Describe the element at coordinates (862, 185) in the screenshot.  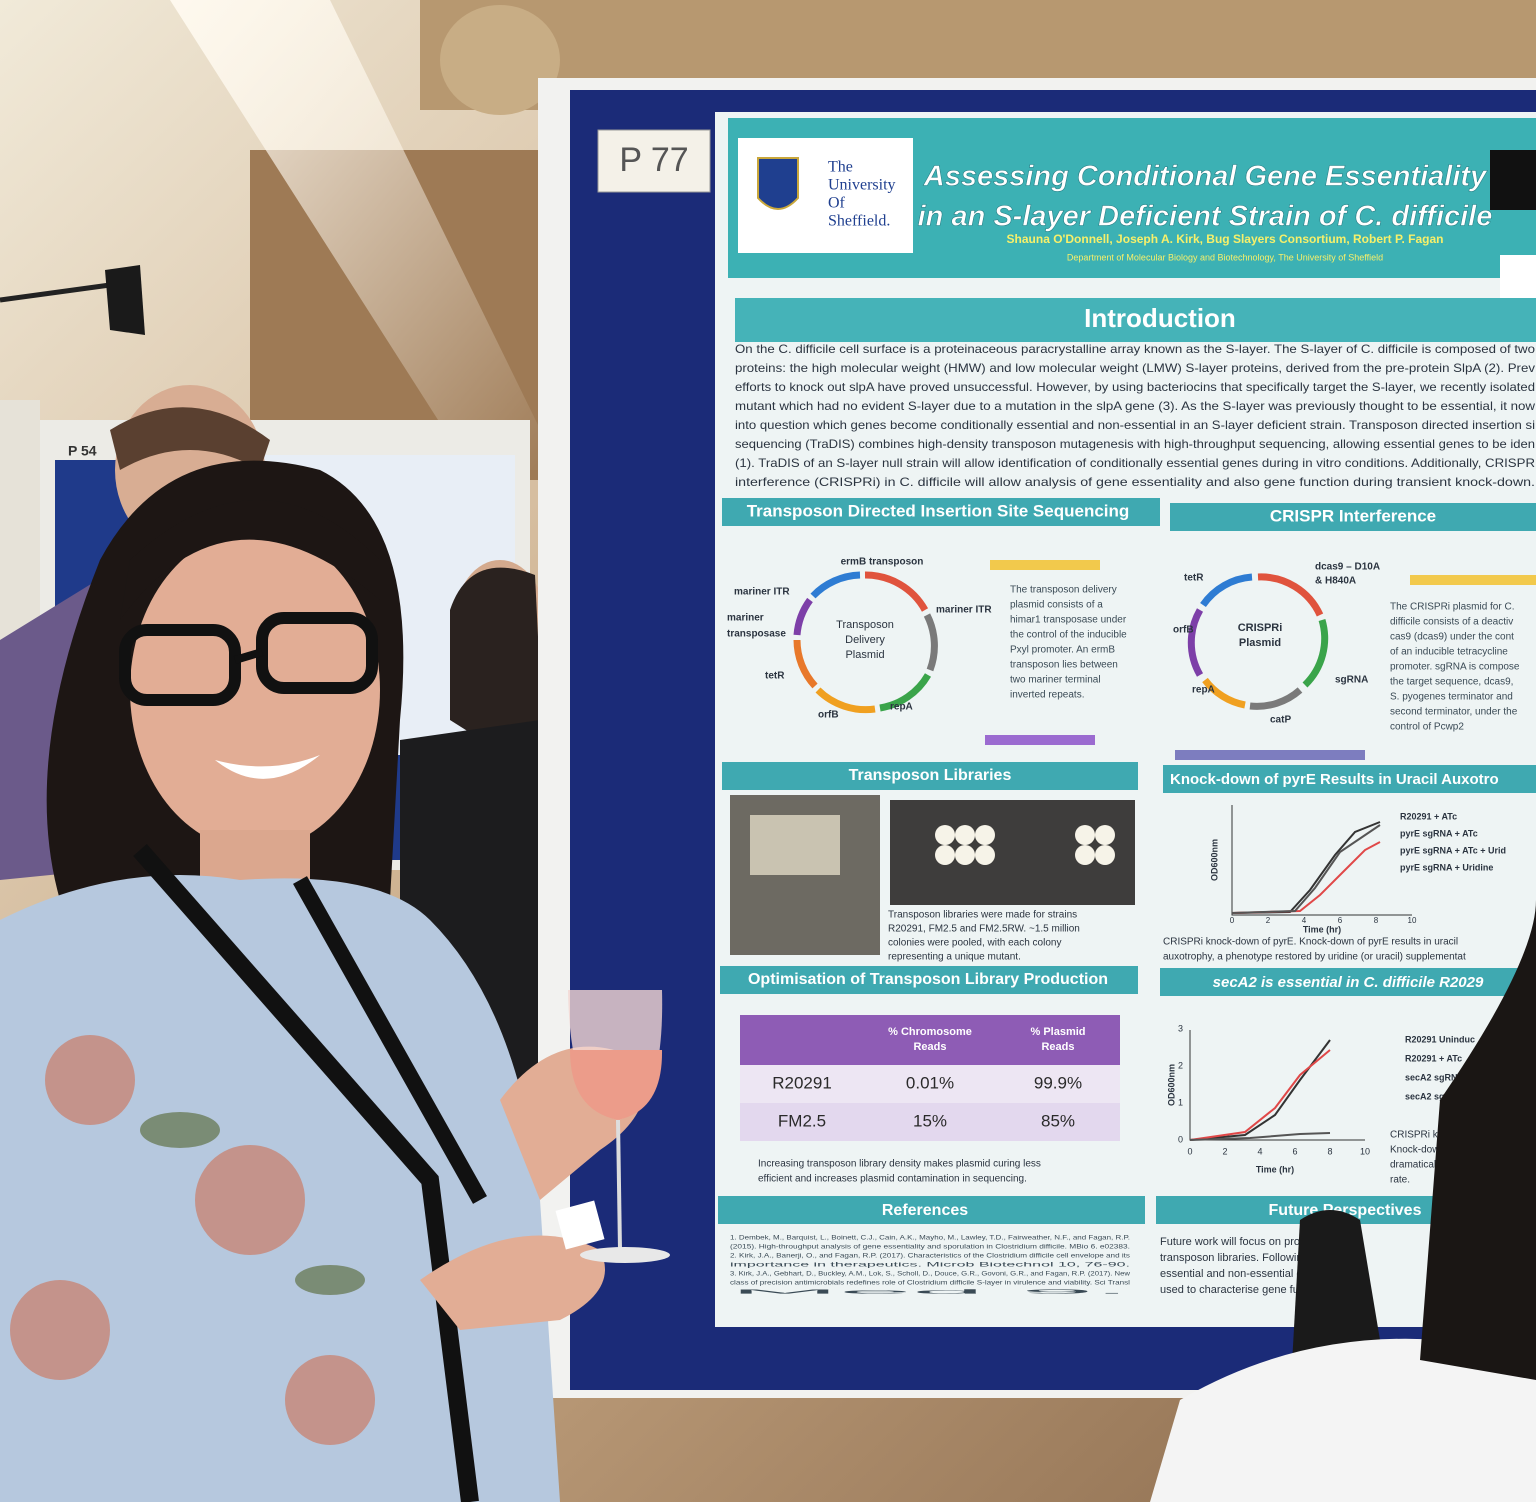
I see `university-name: University` at that location.